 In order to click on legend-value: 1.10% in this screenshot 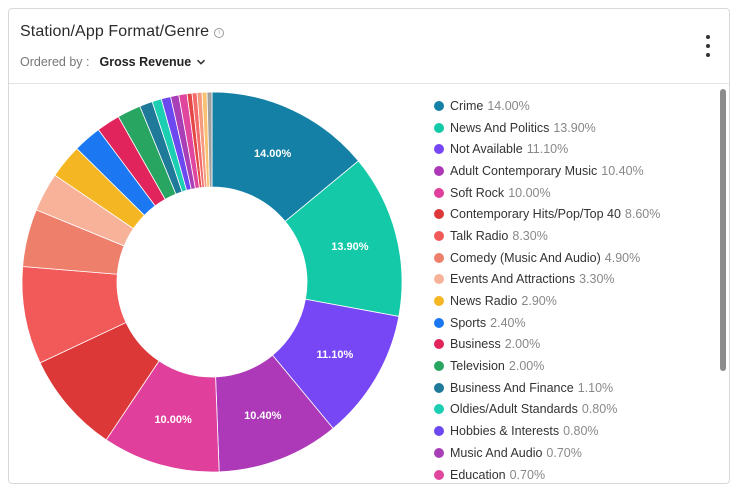, I will do `click(595, 387)`.